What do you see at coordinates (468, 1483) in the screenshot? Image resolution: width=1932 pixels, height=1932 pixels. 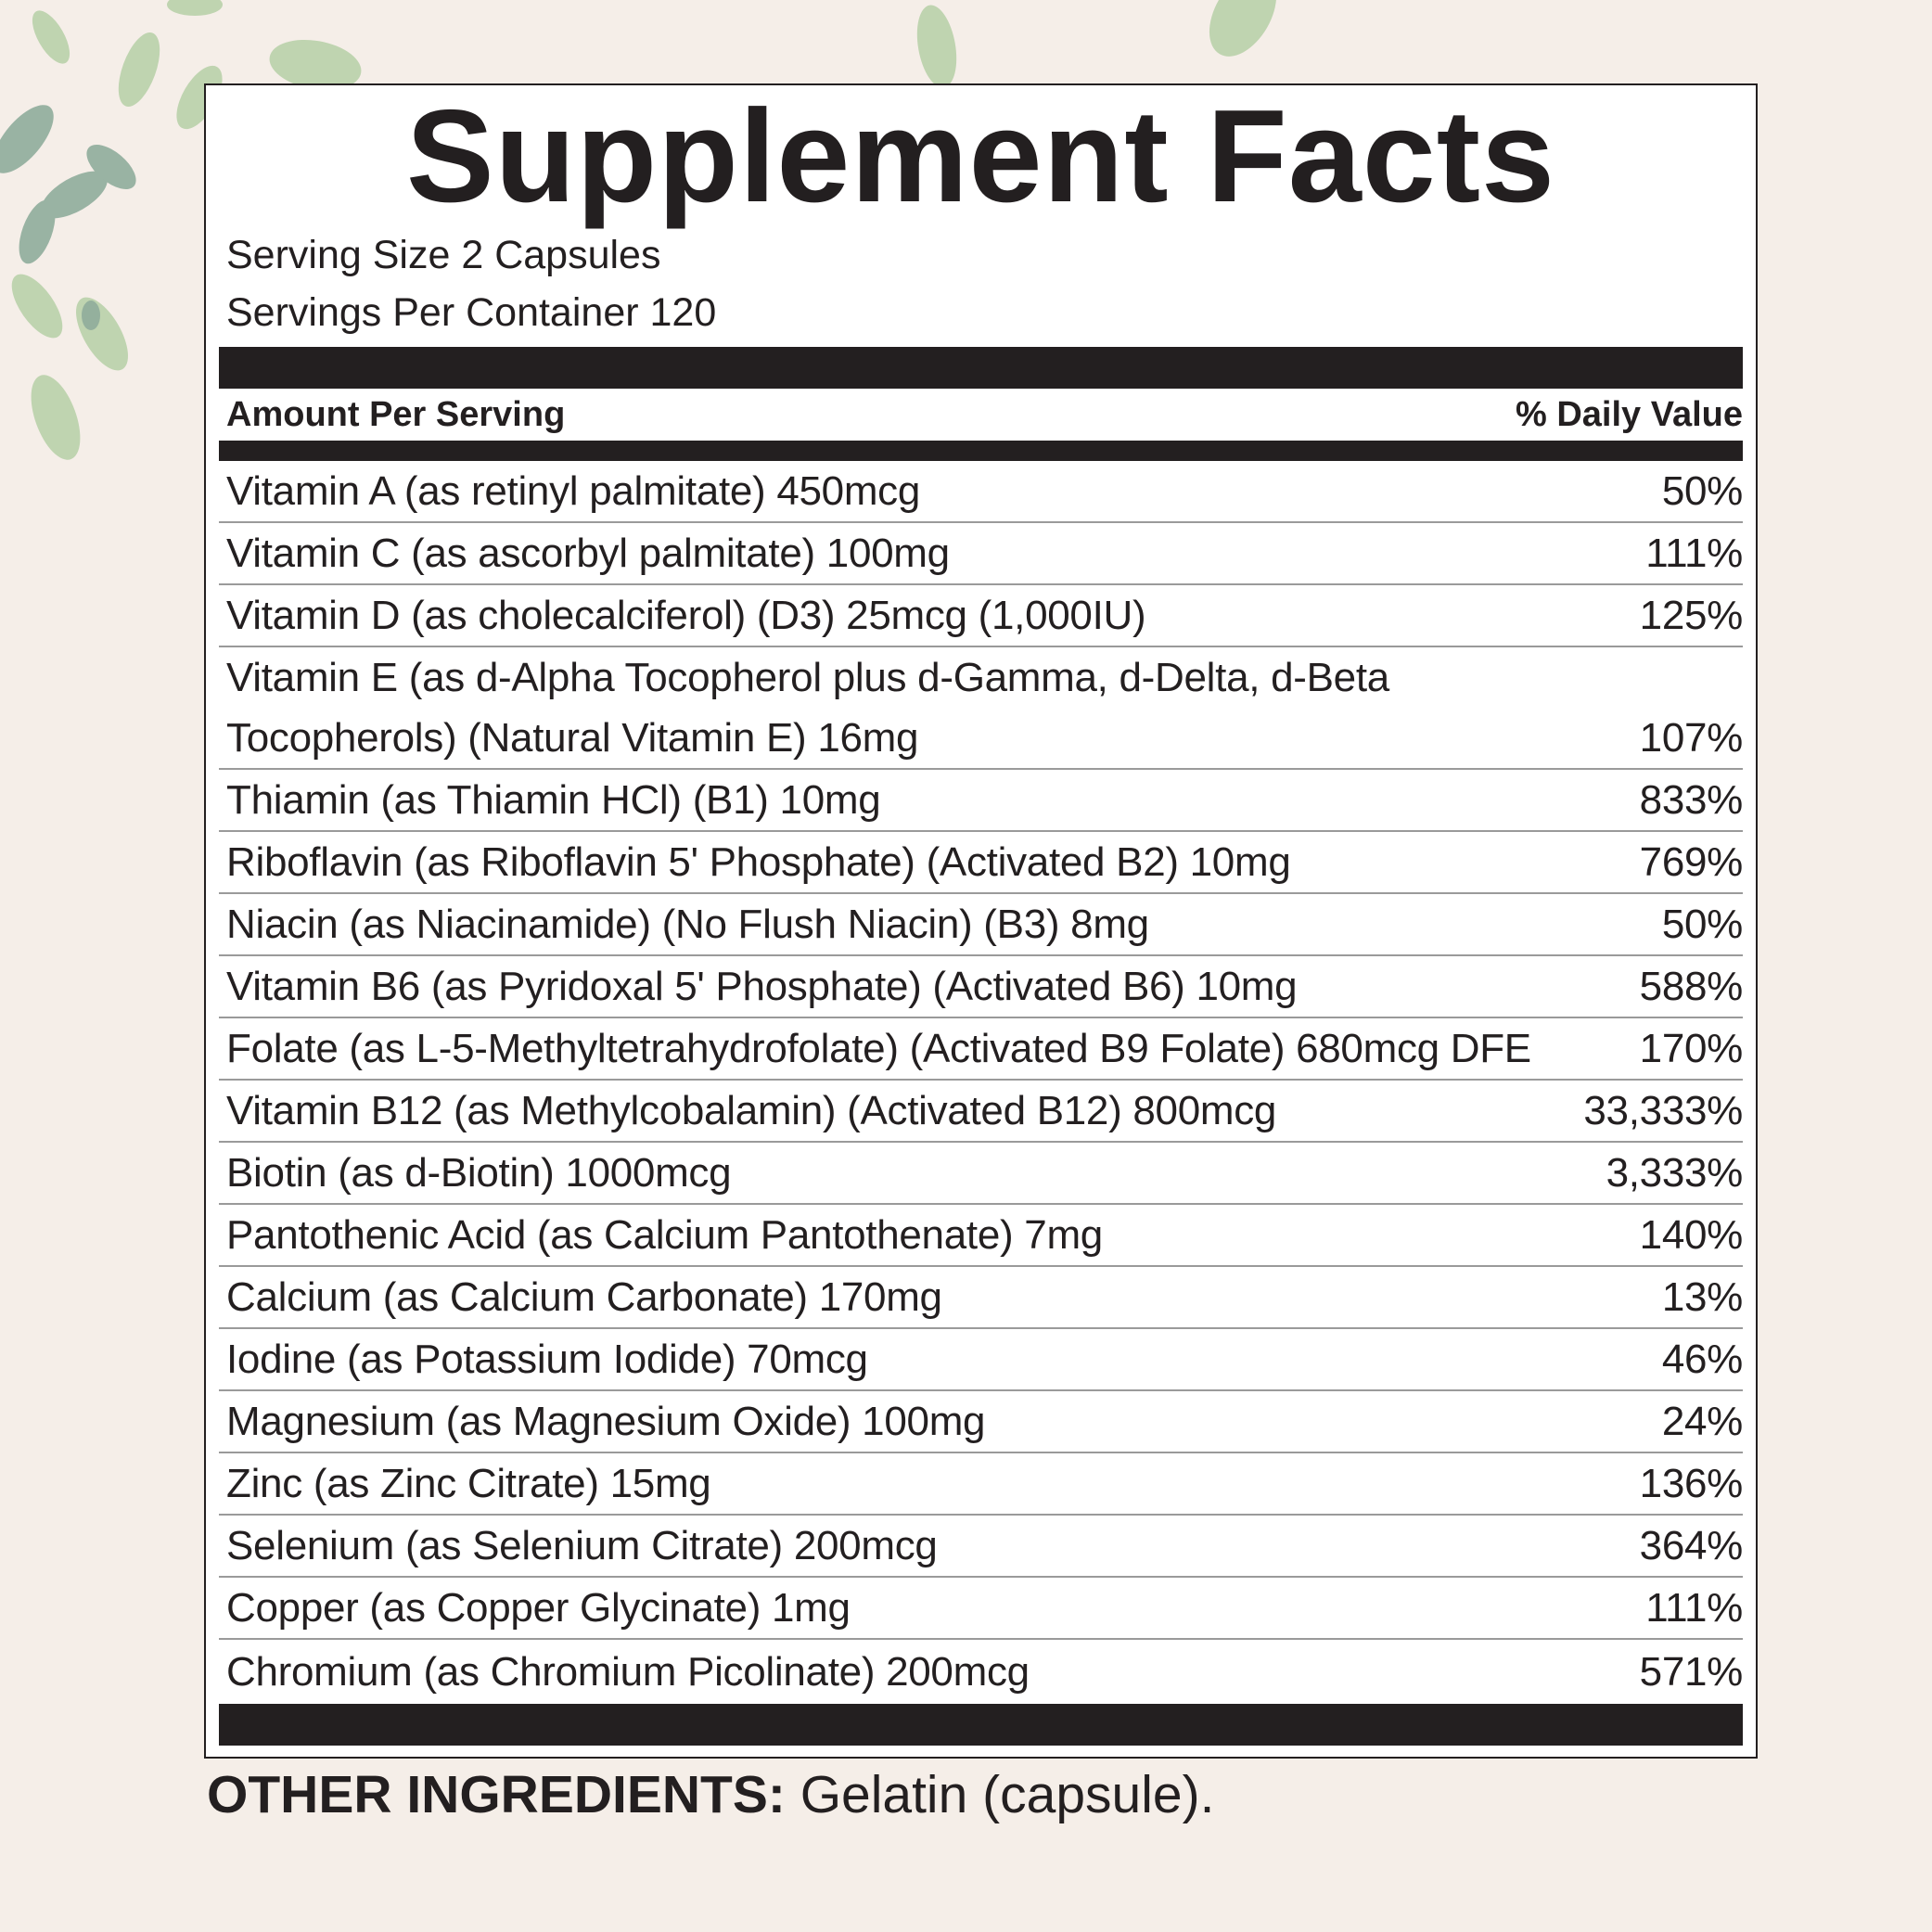 I see `nutrient-name: Zinc (as Zinc Citrate) 15mg` at bounding box center [468, 1483].